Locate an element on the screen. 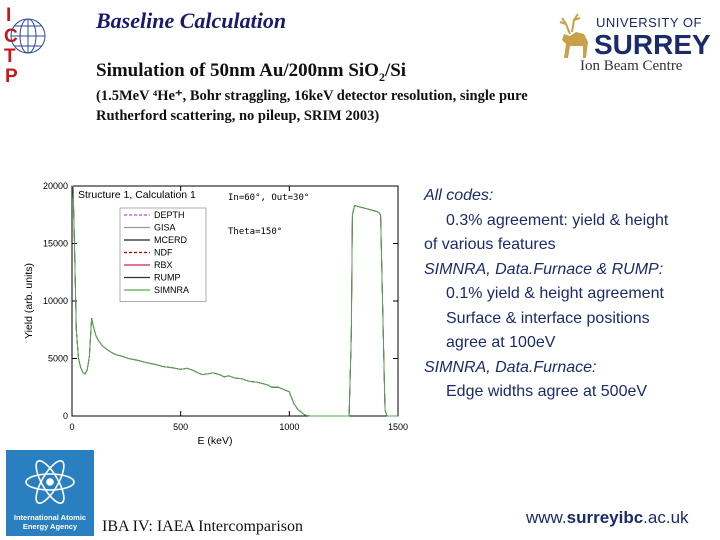 Image resolution: width=720 pixels, height=540 pixels. stag-icon is located at coordinates (573, 35).